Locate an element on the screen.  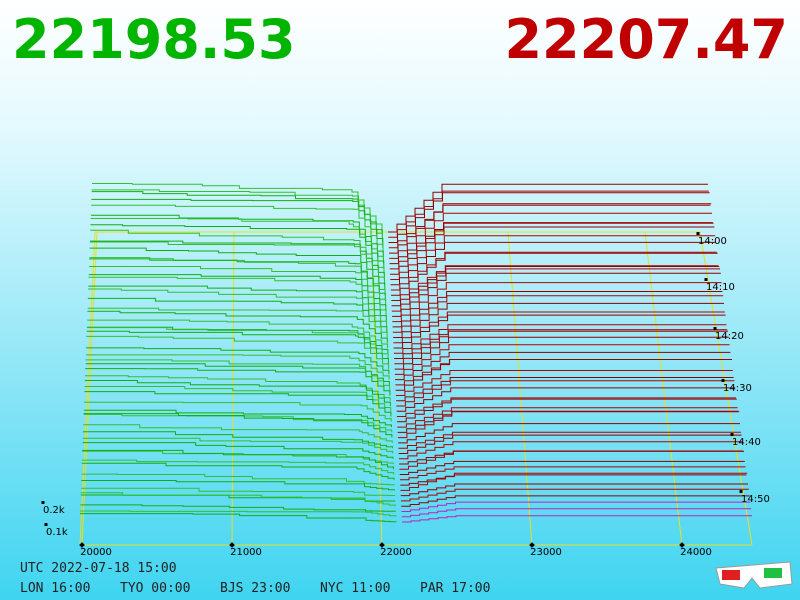
lens-red is located at coordinates (731, 575).